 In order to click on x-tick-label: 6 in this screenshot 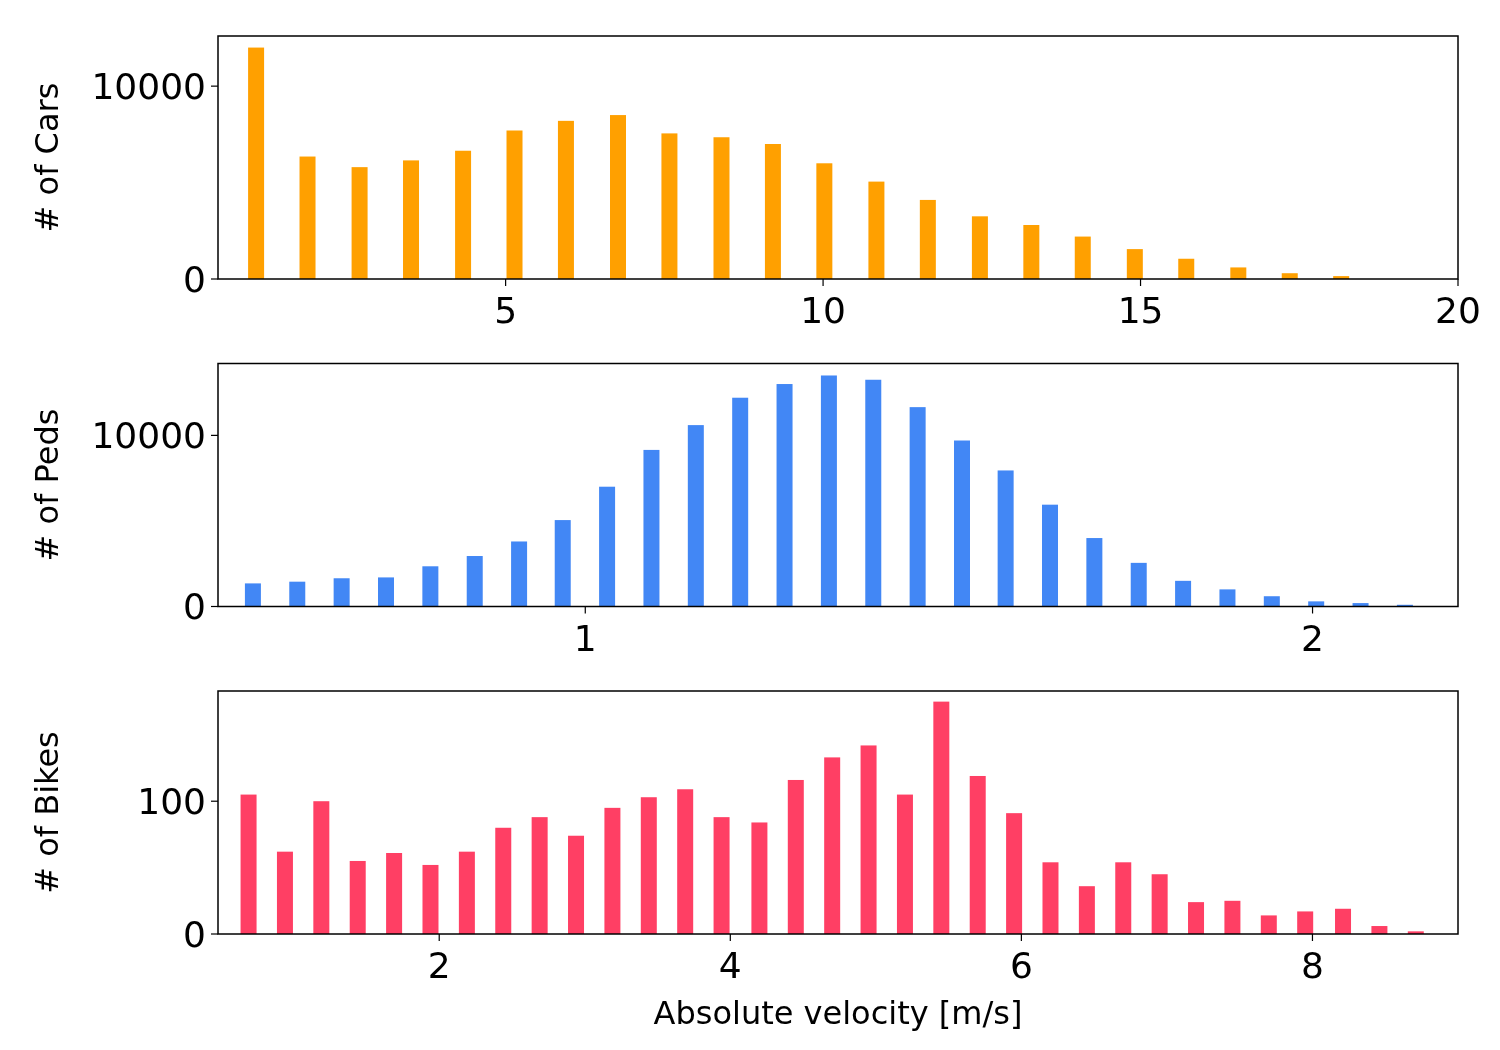, I will do `click(1021, 965)`.